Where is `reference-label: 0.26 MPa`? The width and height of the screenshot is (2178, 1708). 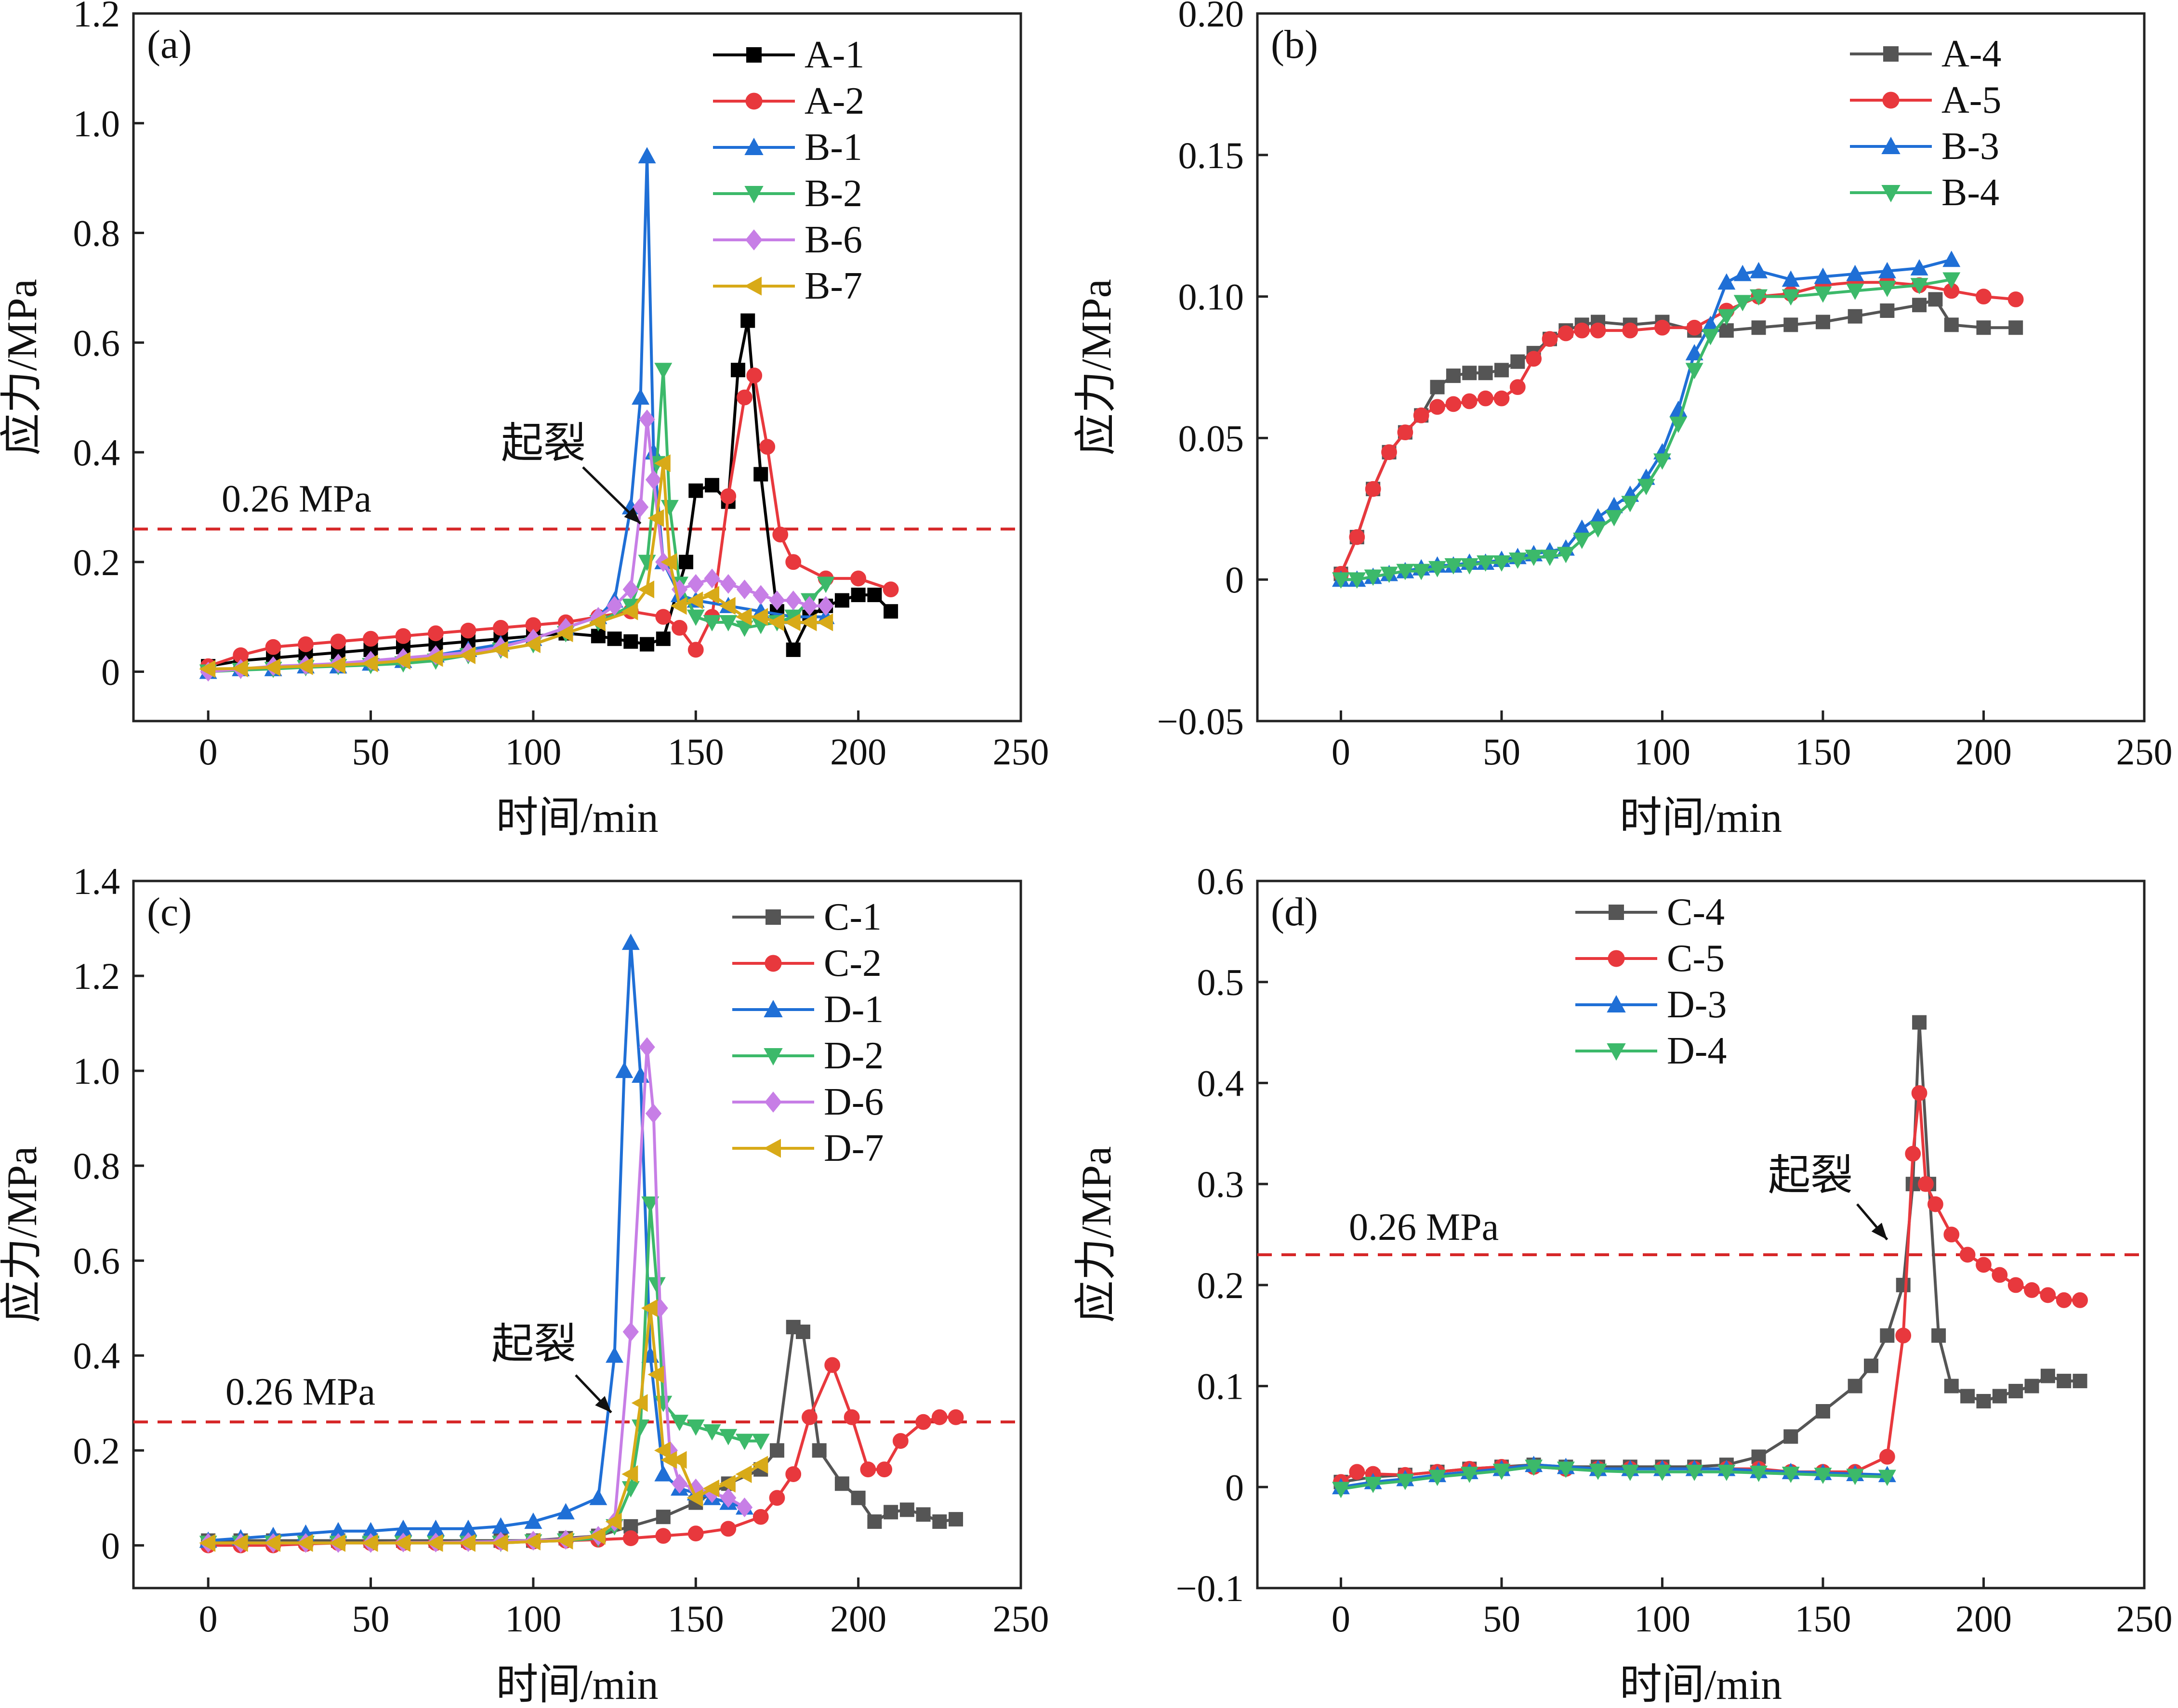
reference-label: 0.26 MPa is located at coordinates (297, 499).